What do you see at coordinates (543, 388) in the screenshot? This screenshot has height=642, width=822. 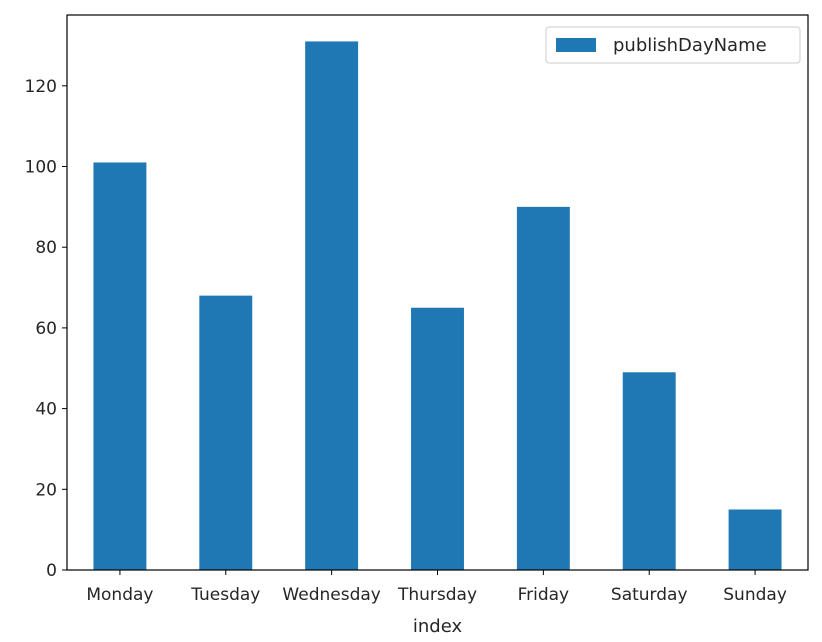 I see `bar-friday` at bounding box center [543, 388].